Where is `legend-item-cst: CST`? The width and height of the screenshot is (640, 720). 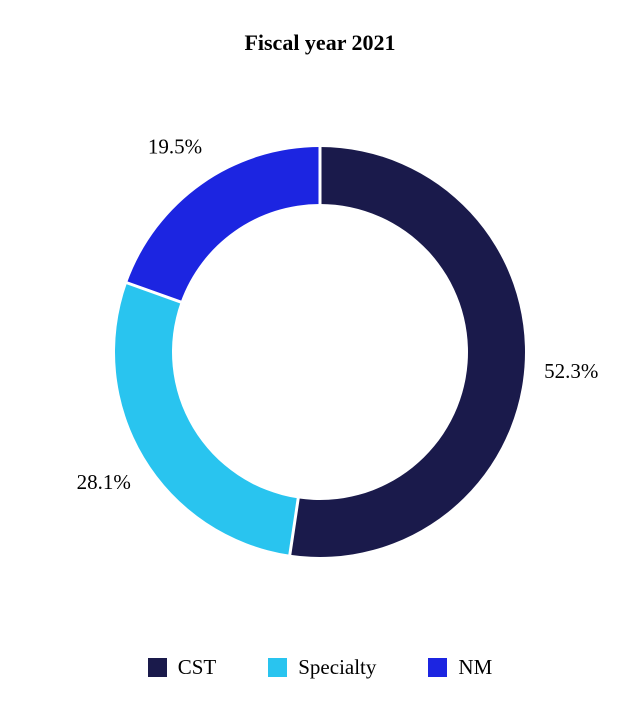 legend-item-cst: CST is located at coordinates (182, 667).